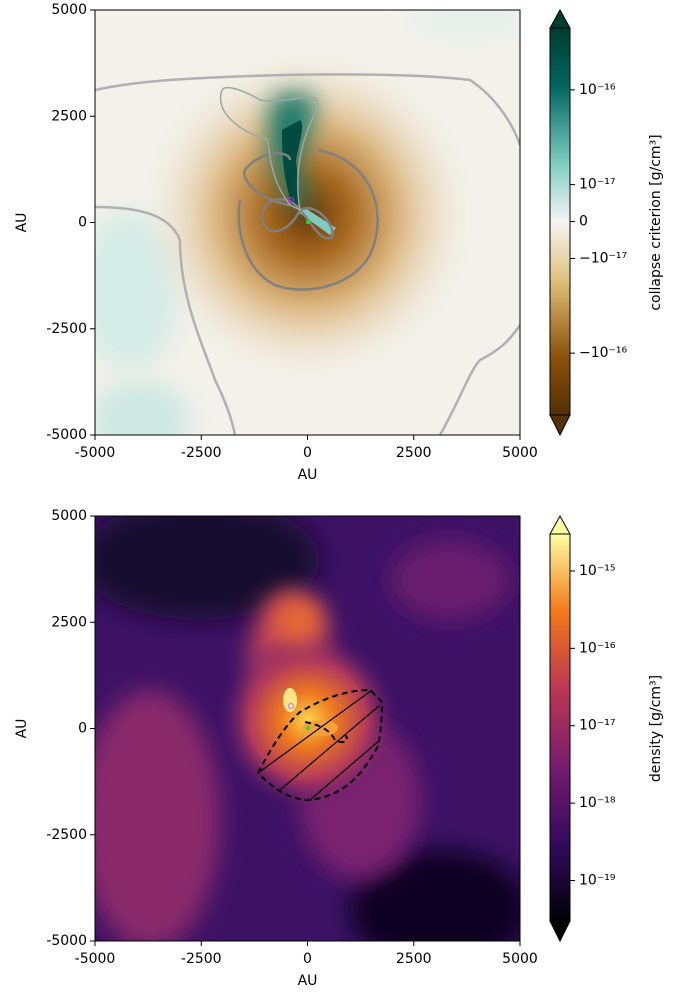 Image resolution: width=686 pixels, height=995 pixels. Describe the element at coordinates (597, 803) in the screenshot. I see `colorbar-tick-label: 10⁻¹⁸` at that location.